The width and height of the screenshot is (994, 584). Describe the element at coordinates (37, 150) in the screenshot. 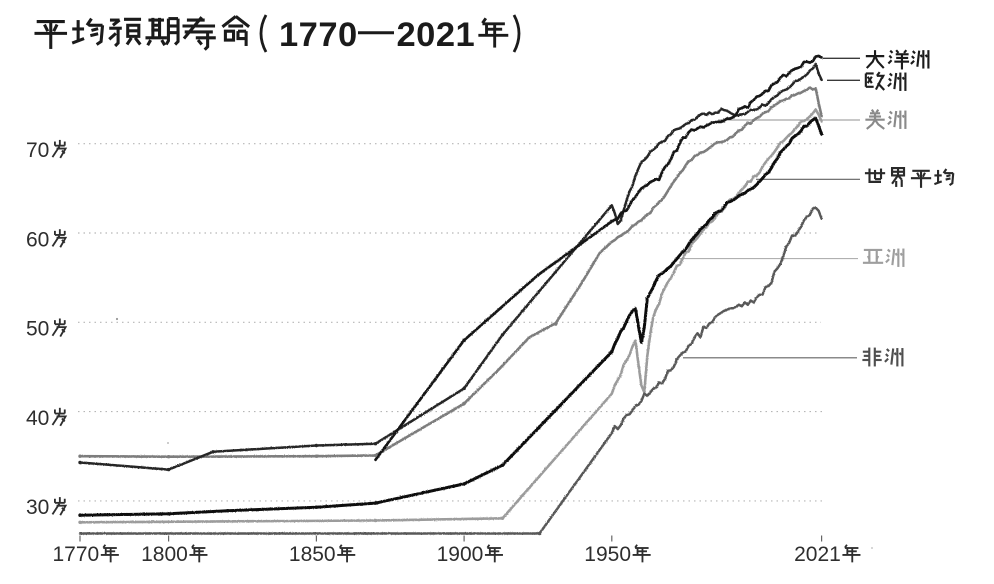

I see `svg-text: 70` at that location.